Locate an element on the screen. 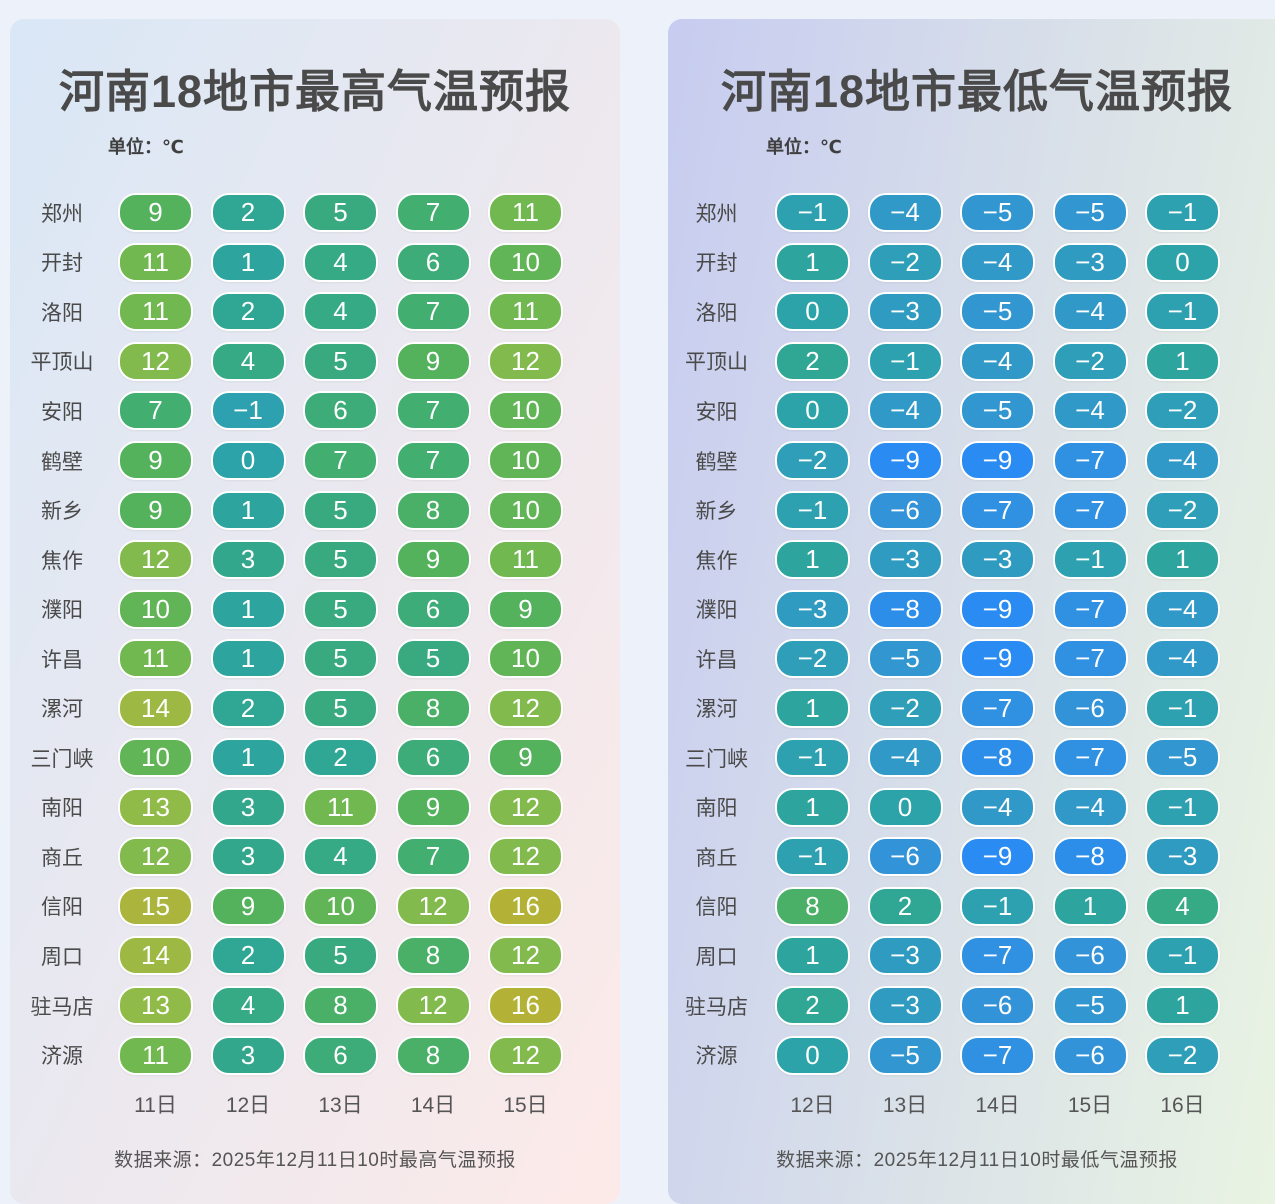  table-row: 济源 0 −5 −7 −6 −2 is located at coordinates (971, 1055).